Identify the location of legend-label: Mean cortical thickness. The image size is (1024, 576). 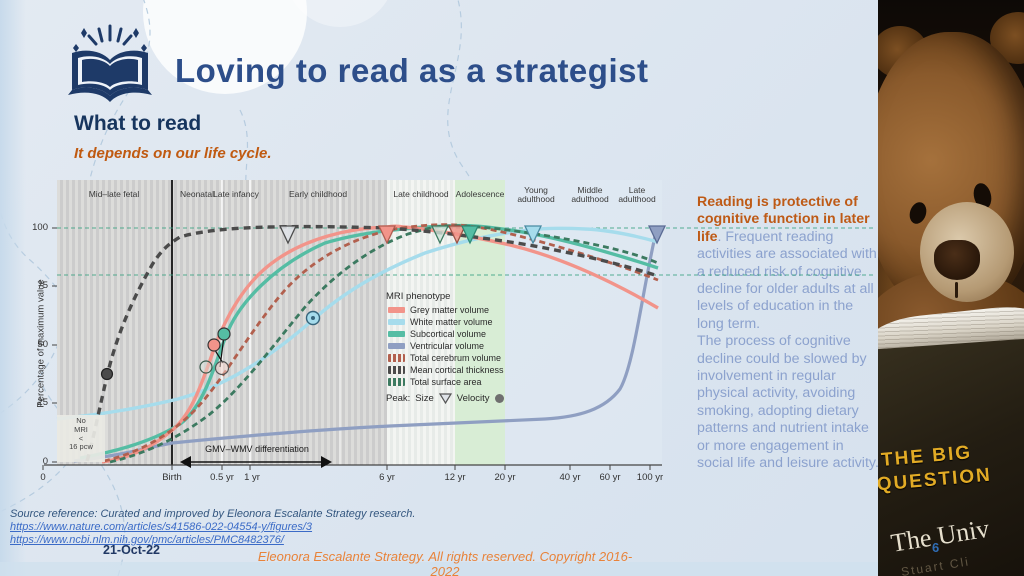
(457, 370).